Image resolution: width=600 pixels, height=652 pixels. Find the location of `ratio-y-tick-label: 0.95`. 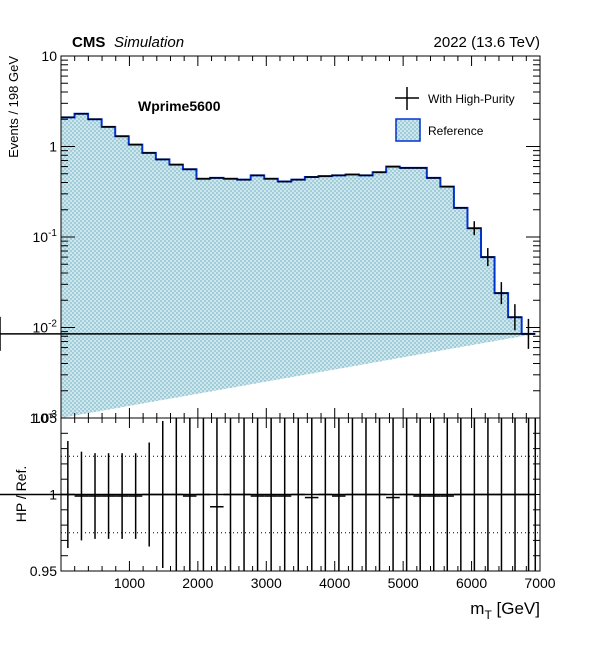

ratio-y-tick-label: 0.95 is located at coordinates (43, 571).